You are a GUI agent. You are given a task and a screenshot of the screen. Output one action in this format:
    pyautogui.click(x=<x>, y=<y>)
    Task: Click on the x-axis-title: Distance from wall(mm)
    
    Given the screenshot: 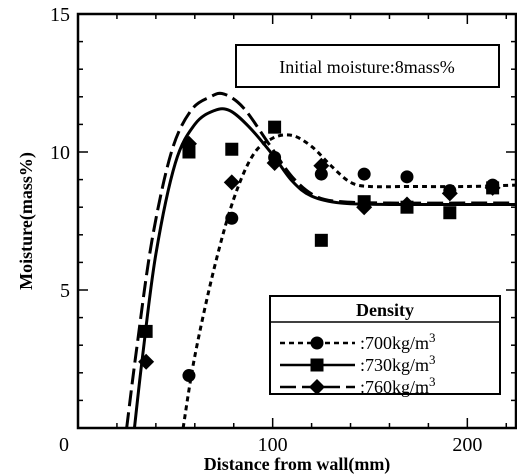 What is the action you would take?
    pyautogui.click(x=297, y=464)
    